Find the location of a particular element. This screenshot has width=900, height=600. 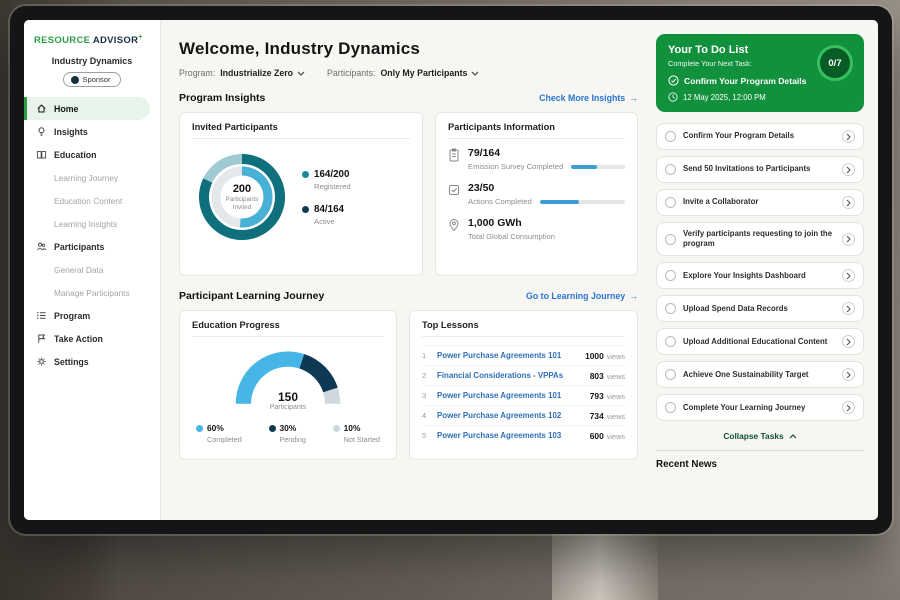

sidebar-item-label: Learning Insights is located at coordinates (86, 223).